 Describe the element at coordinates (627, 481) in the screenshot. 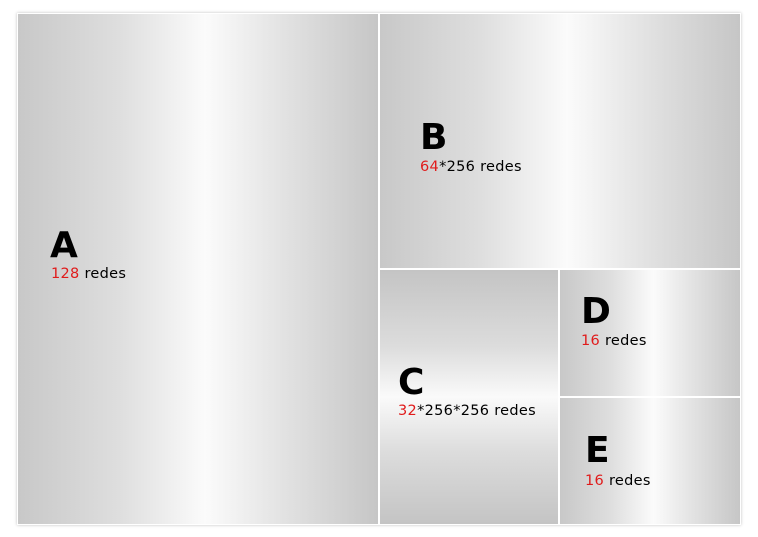

I see `block-e-suffix: redes` at that location.